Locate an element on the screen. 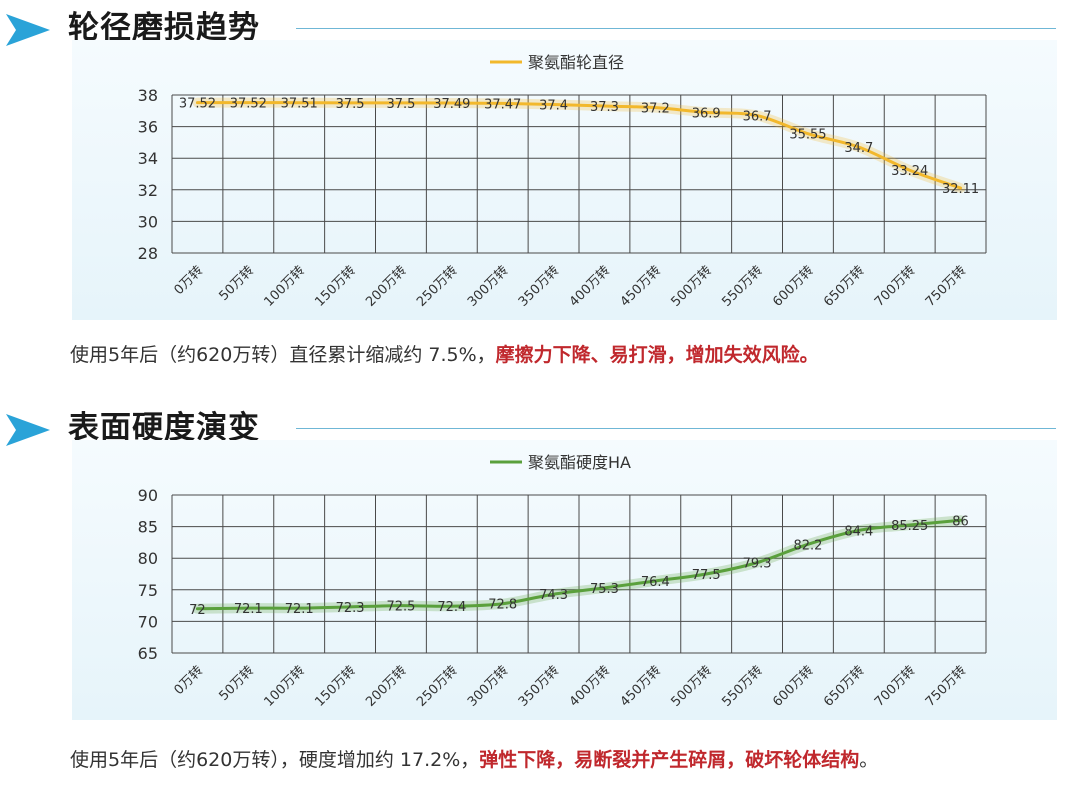 This screenshot has width=1080, height=803. y-tick-label: 28 is located at coordinates (148, 253).